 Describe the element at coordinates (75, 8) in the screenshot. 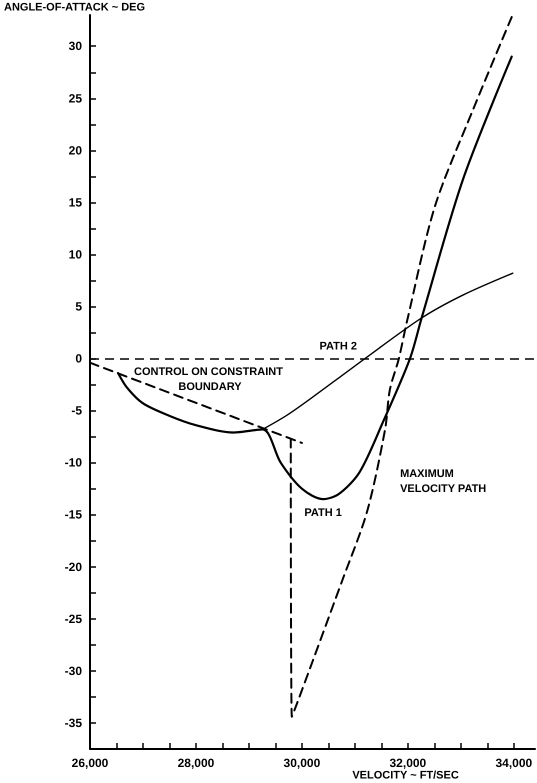

I see `y-axis-title: ANGLE-OF-ATTACK ~ DEG` at that location.